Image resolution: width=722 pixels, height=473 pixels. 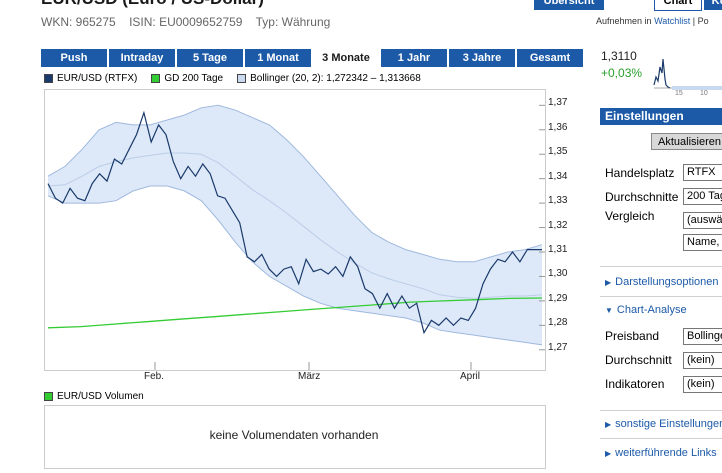 What do you see at coordinates (482, 58) in the screenshot?
I see `tab-3-jahre: 3 Jahre` at bounding box center [482, 58].